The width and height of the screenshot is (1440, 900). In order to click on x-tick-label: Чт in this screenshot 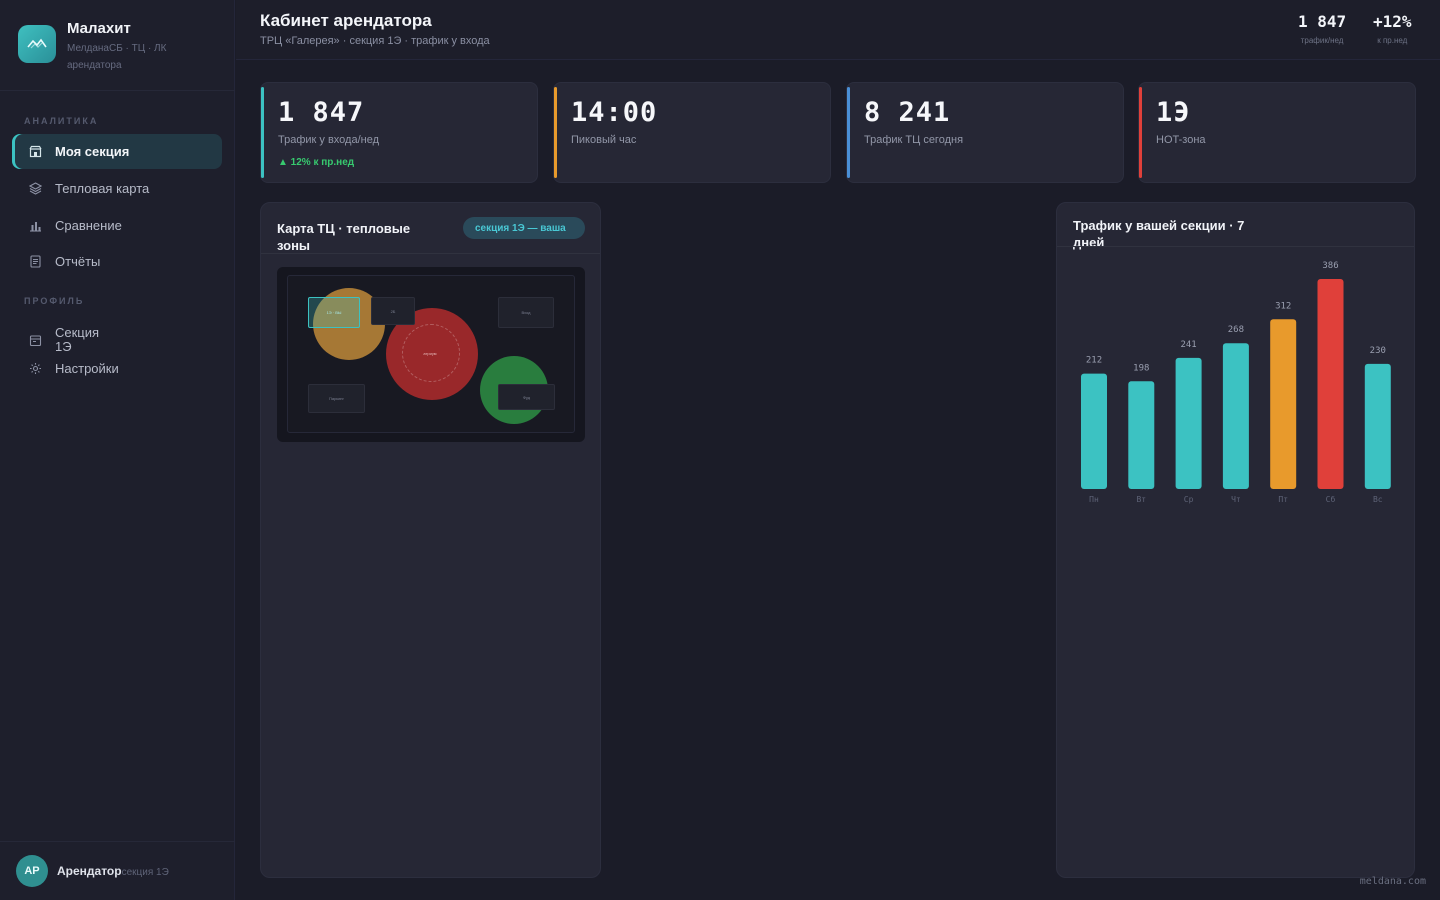, I will do `click(1236, 499)`.